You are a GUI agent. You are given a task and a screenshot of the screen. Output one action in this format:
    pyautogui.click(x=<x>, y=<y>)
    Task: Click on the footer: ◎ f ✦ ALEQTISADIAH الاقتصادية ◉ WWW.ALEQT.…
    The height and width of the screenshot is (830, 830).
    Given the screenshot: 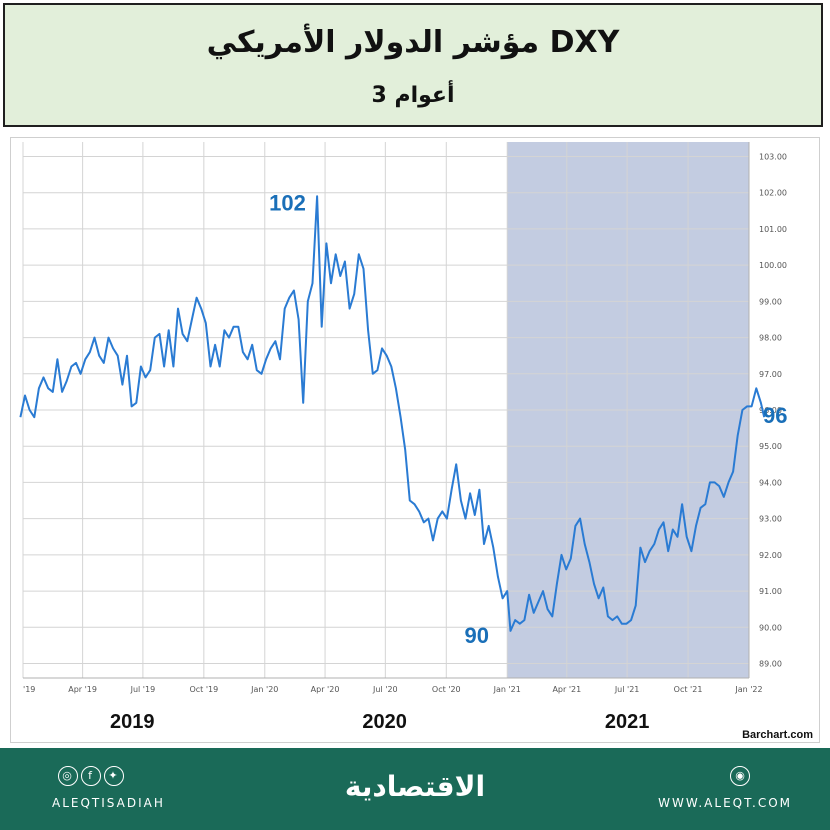 What is the action you would take?
    pyautogui.click(x=415, y=789)
    